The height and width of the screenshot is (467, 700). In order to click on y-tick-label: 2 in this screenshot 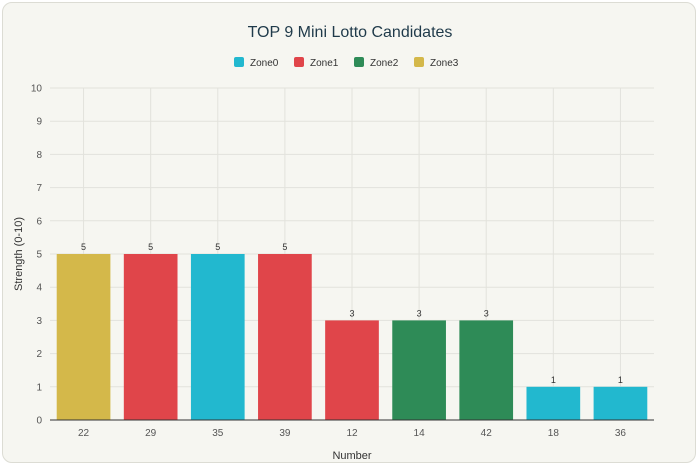, I will do `click(39, 354)`.